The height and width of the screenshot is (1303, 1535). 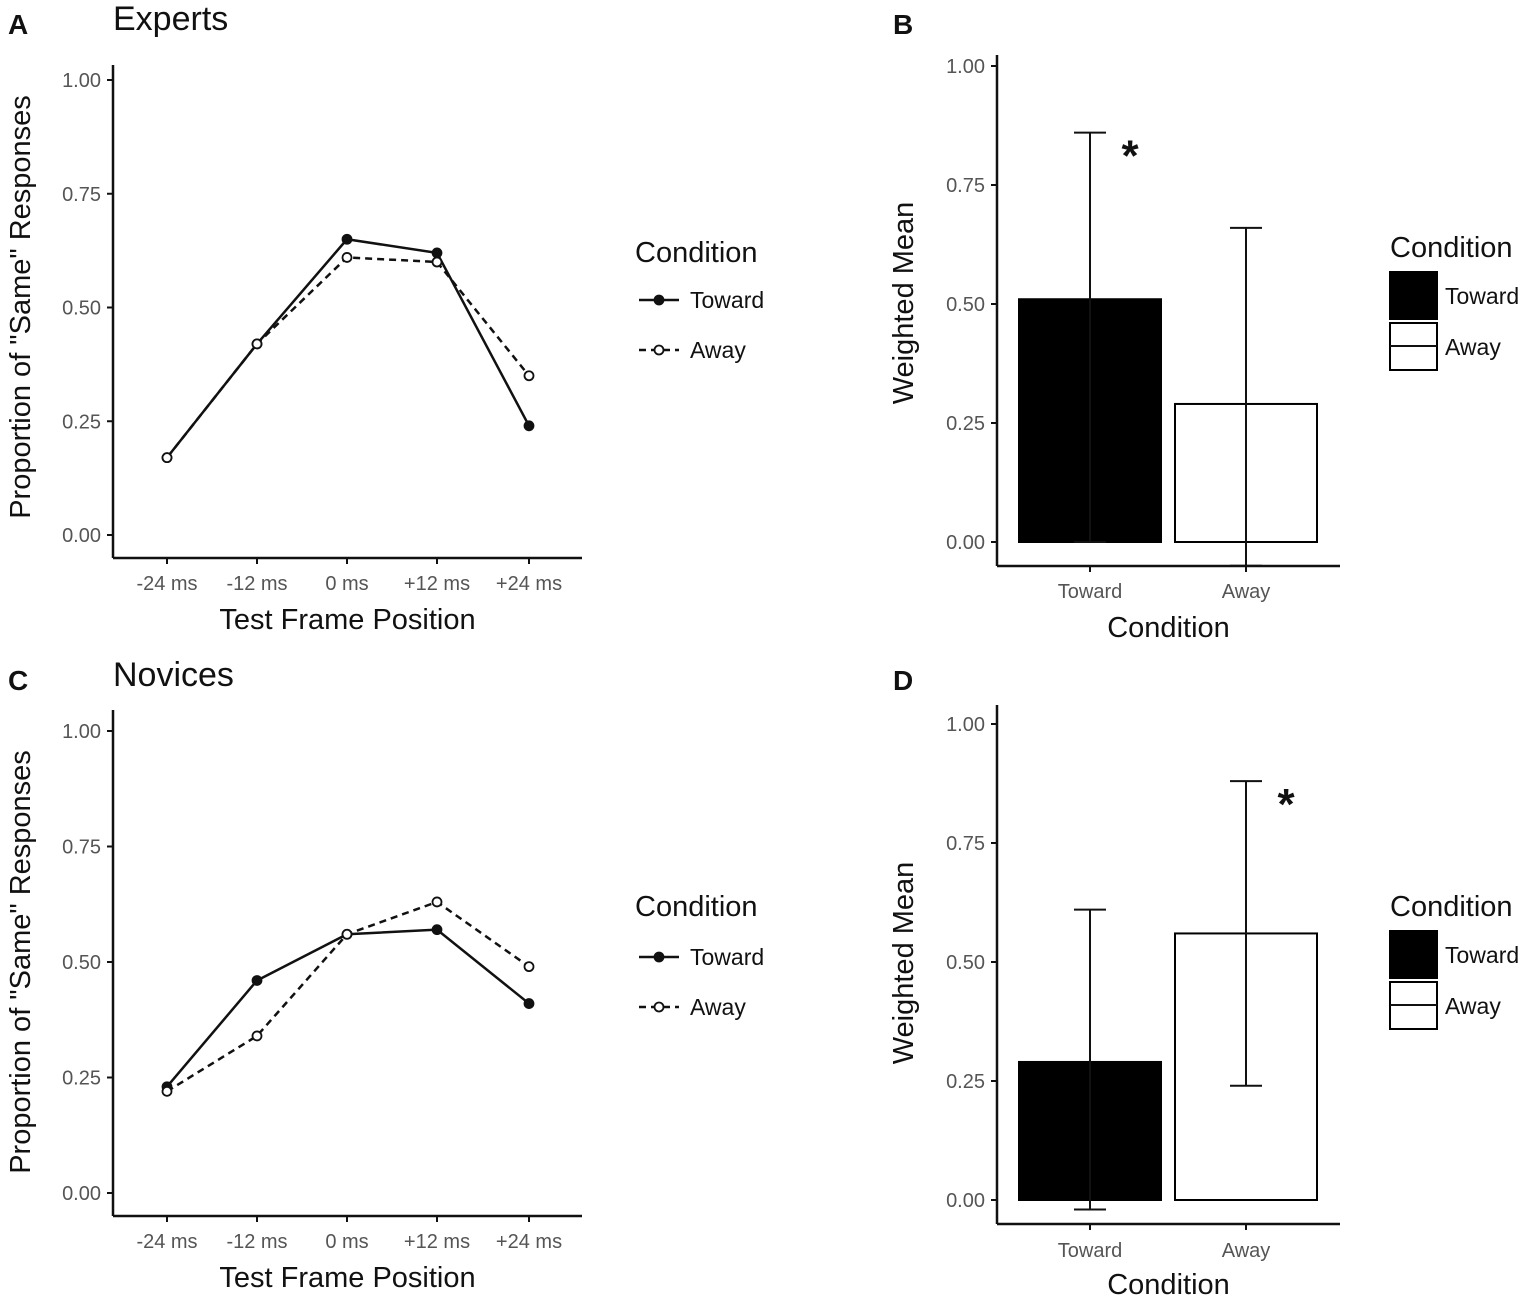 What do you see at coordinates (903, 680) in the screenshot?
I see `panel-letter: D` at bounding box center [903, 680].